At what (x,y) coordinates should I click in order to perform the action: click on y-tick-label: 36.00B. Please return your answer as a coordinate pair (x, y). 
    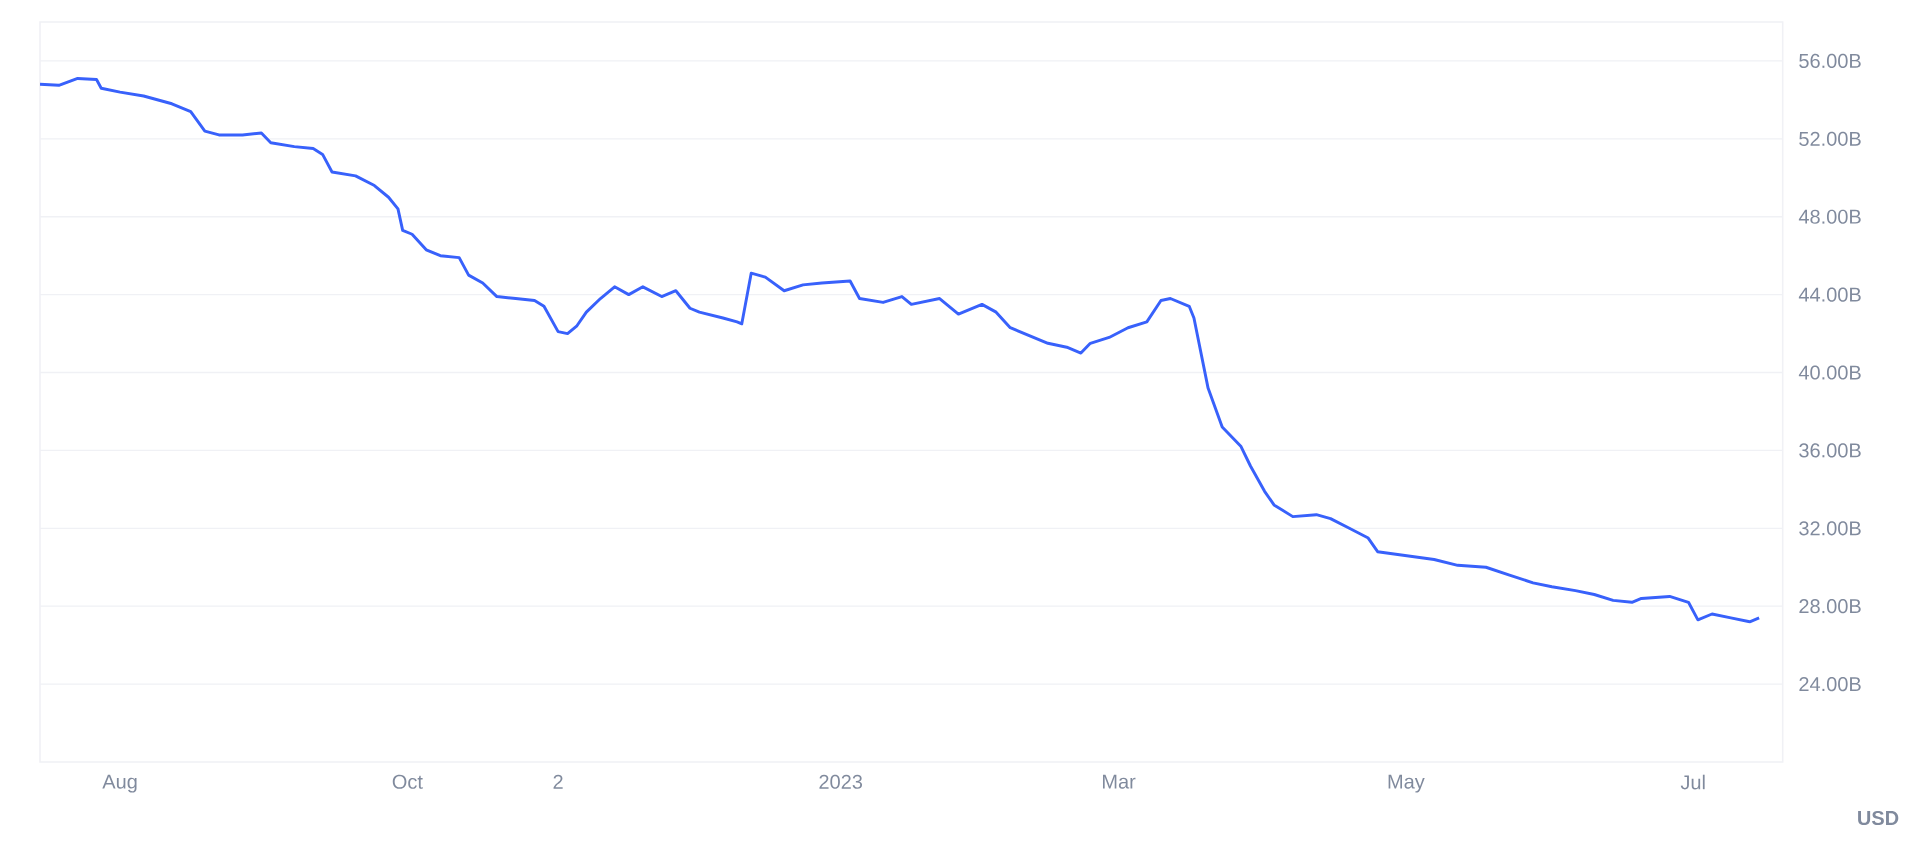
    Looking at the image, I should click on (1830, 450).